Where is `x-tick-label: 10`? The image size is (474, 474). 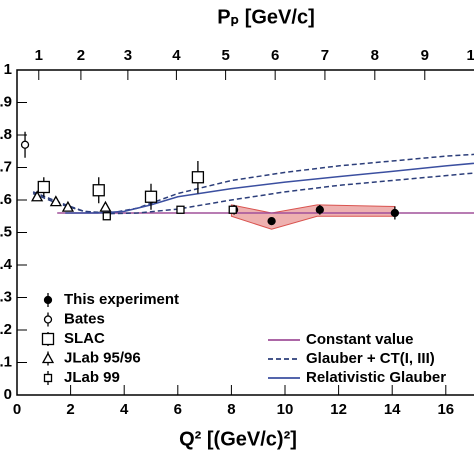 x-tick-label: 10 is located at coordinates (285, 409).